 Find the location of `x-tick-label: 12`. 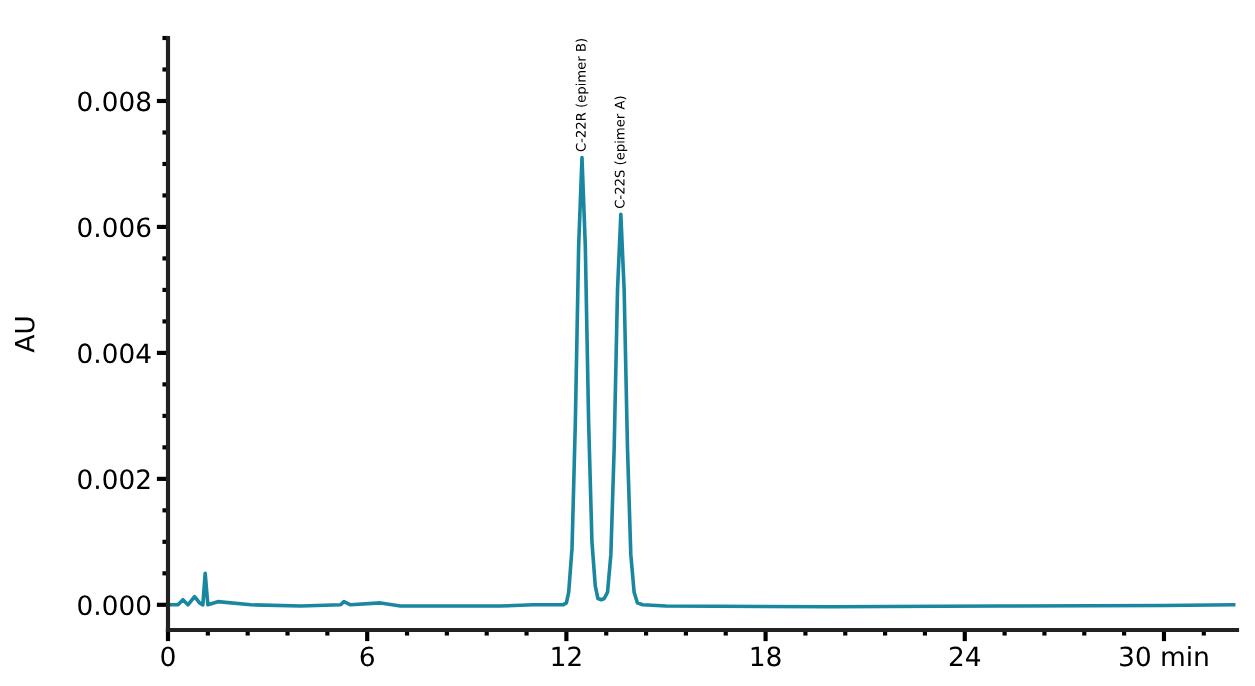

x-tick-label: 12 is located at coordinates (566, 656).